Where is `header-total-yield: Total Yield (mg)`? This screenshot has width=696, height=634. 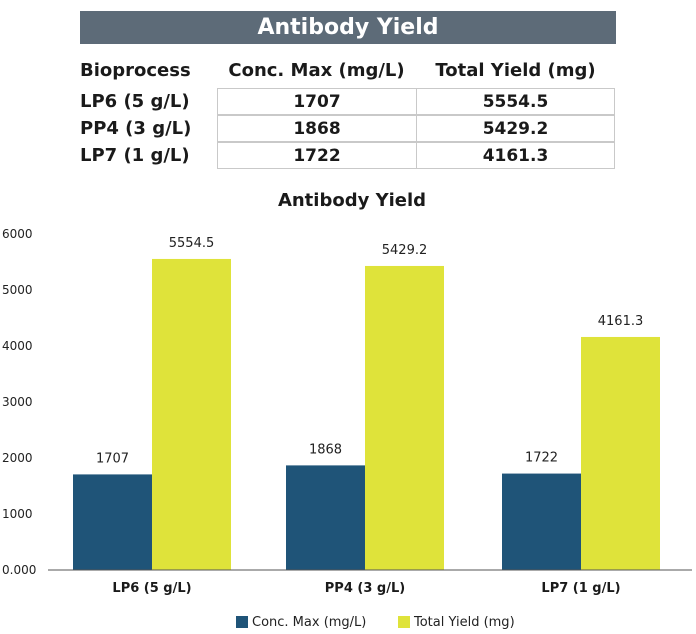 header-total-yield: Total Yield (mg) is located at coordinates (515, 70).